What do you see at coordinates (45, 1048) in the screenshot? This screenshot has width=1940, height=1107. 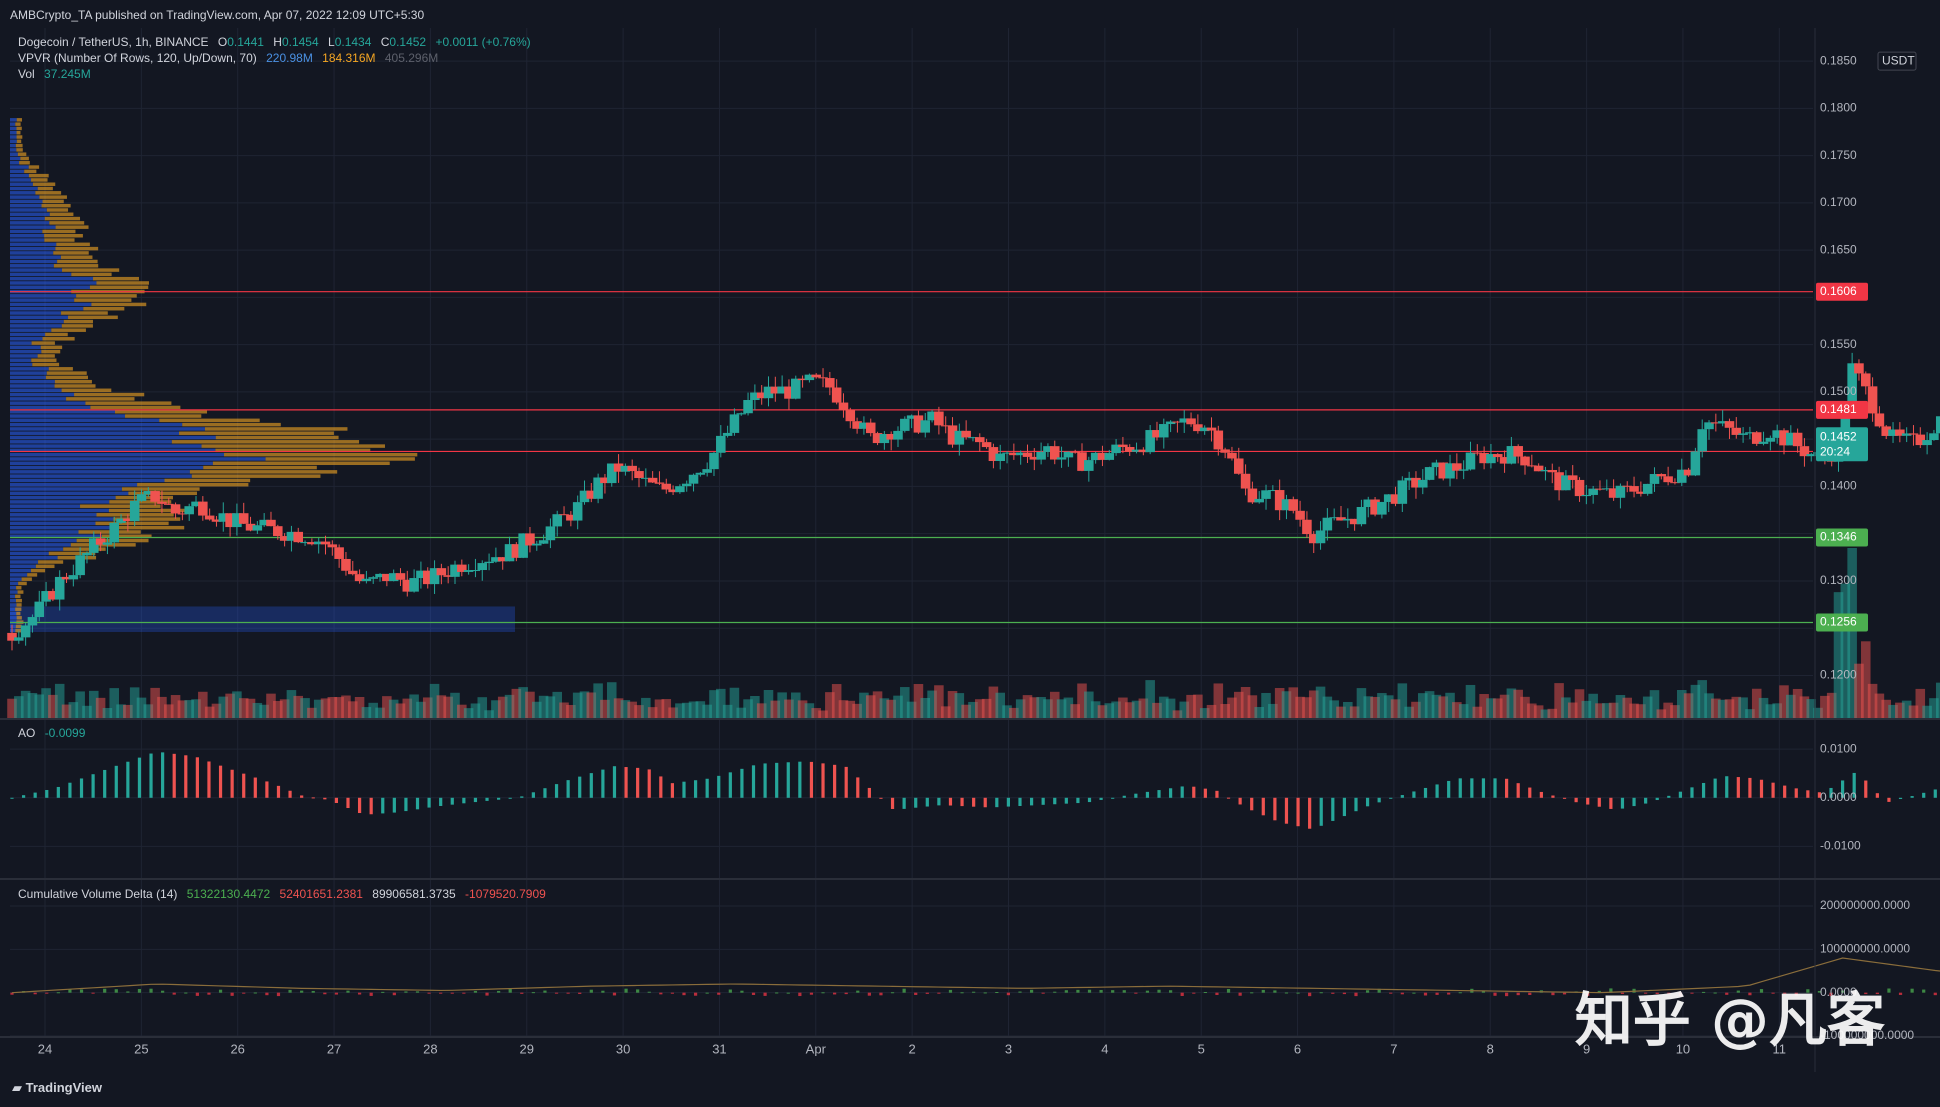 I see `x-tick-label: 24` at bounding box center [45, 1048].